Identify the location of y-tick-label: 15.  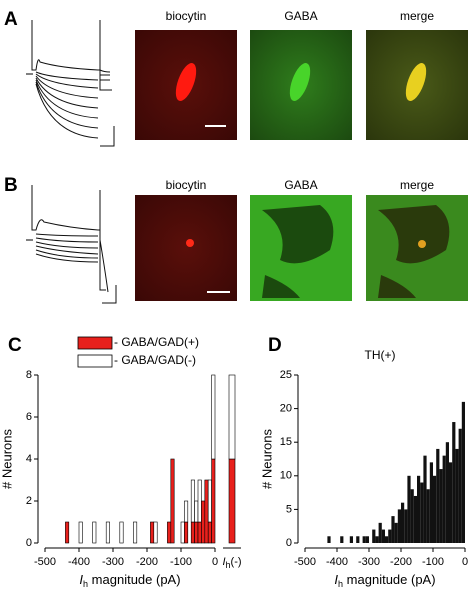
(286, 442).